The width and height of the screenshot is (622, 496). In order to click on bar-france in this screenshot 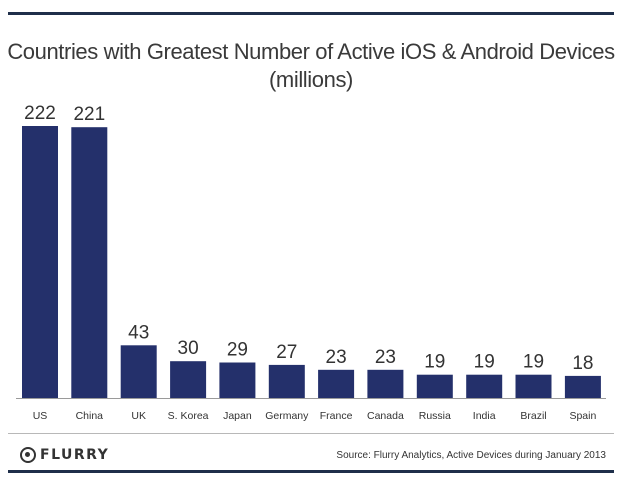, I will do `click(336, 383)`.